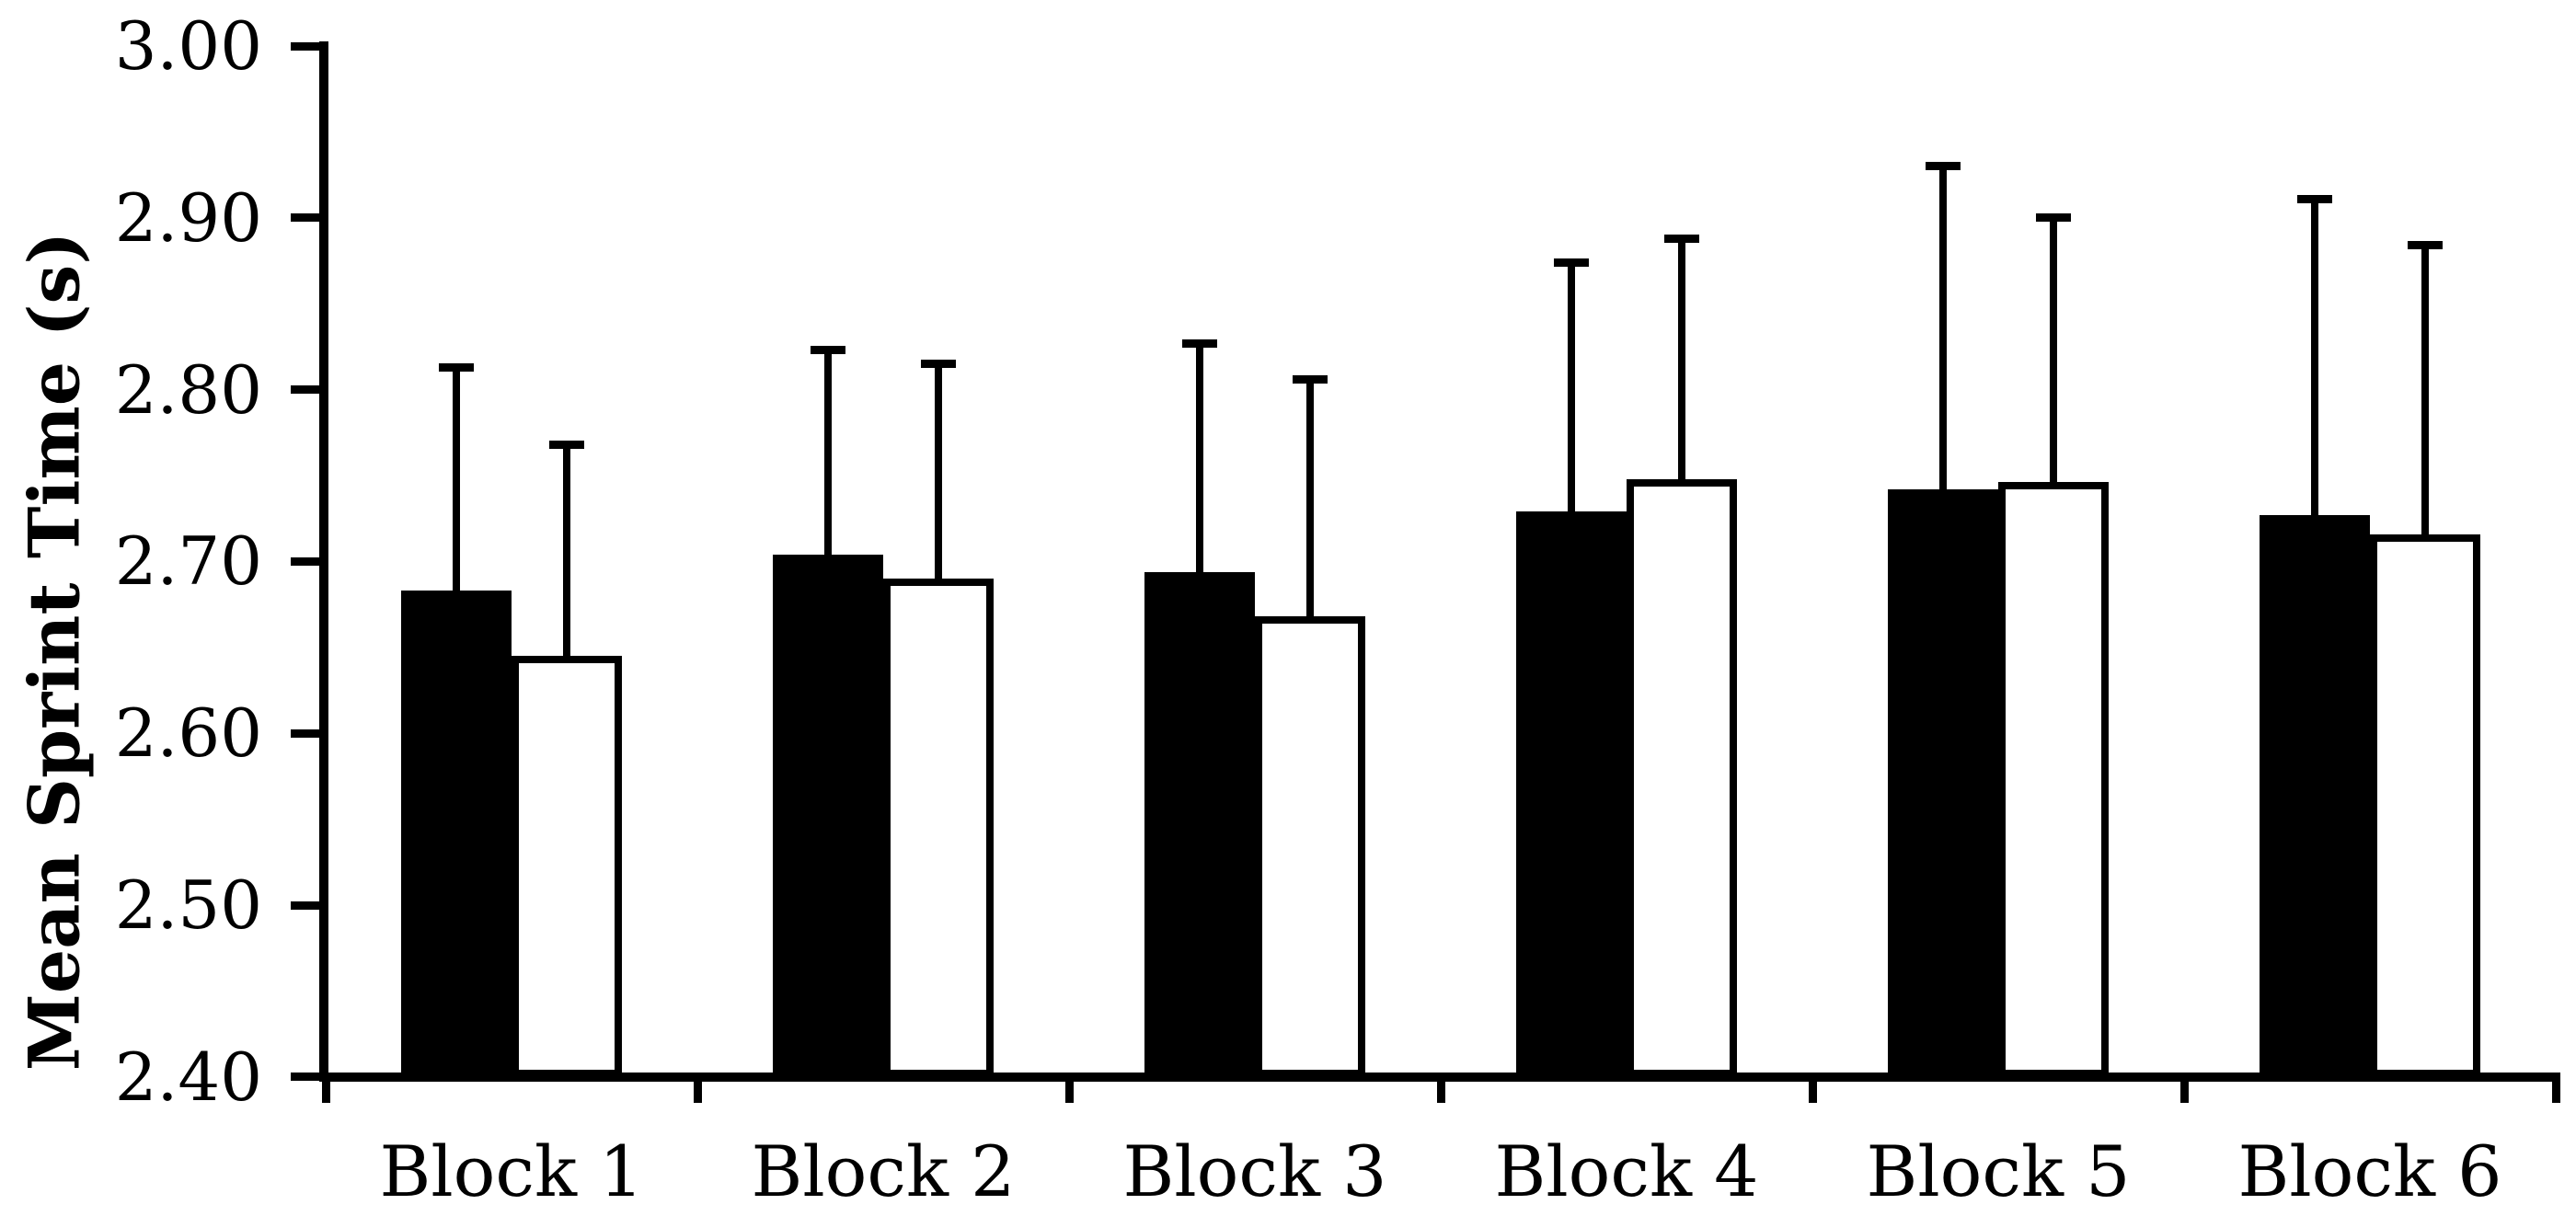  Describe the element at coordinates (188, 218) in the screenshot. I see `y-tick-label: 2.90` at that location.